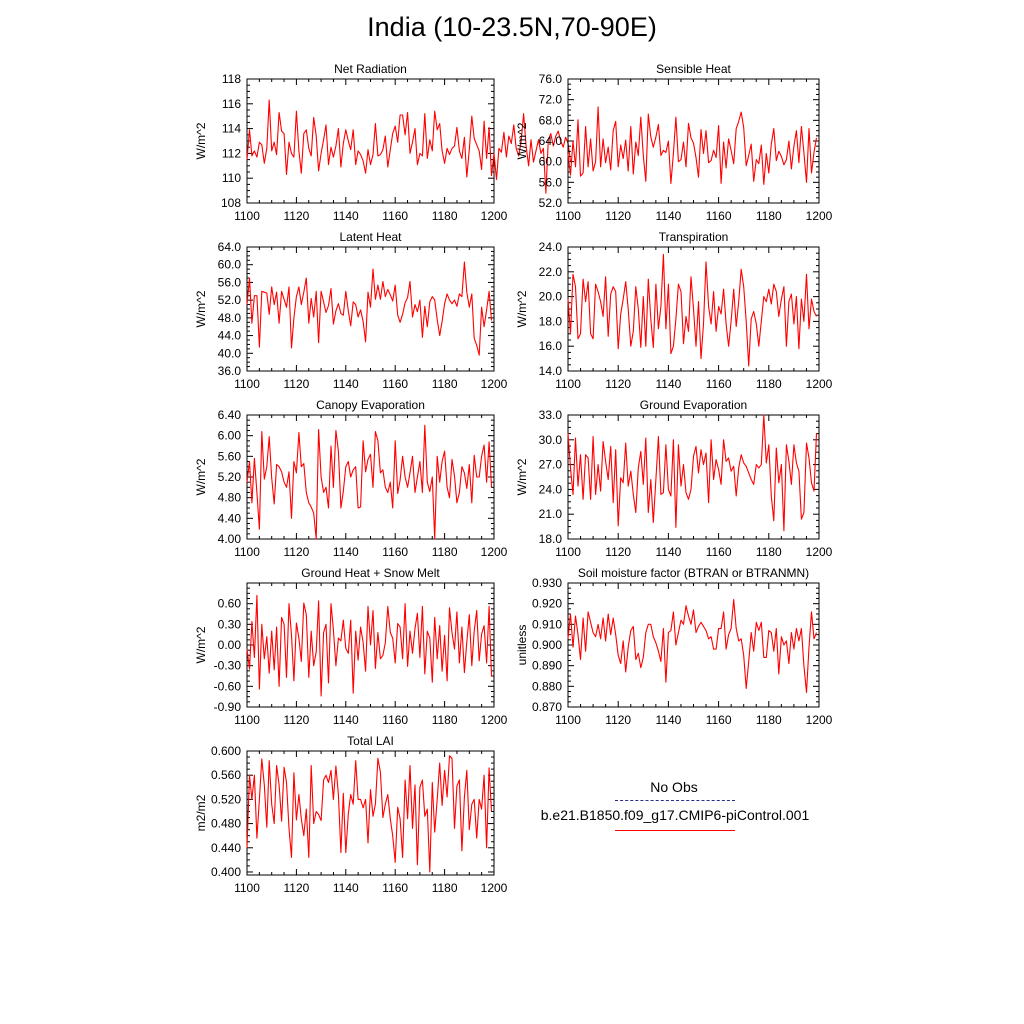  Describe the element at coordinates (230, 436) in the screenshot. I see `y-tick-label: 6.00` at that location.